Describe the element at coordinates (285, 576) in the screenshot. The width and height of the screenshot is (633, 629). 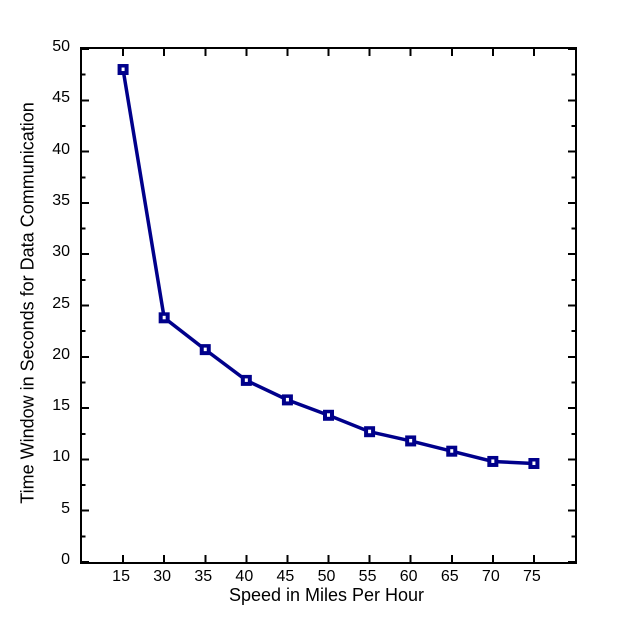
I see `x-tick-label: 45` at that location.